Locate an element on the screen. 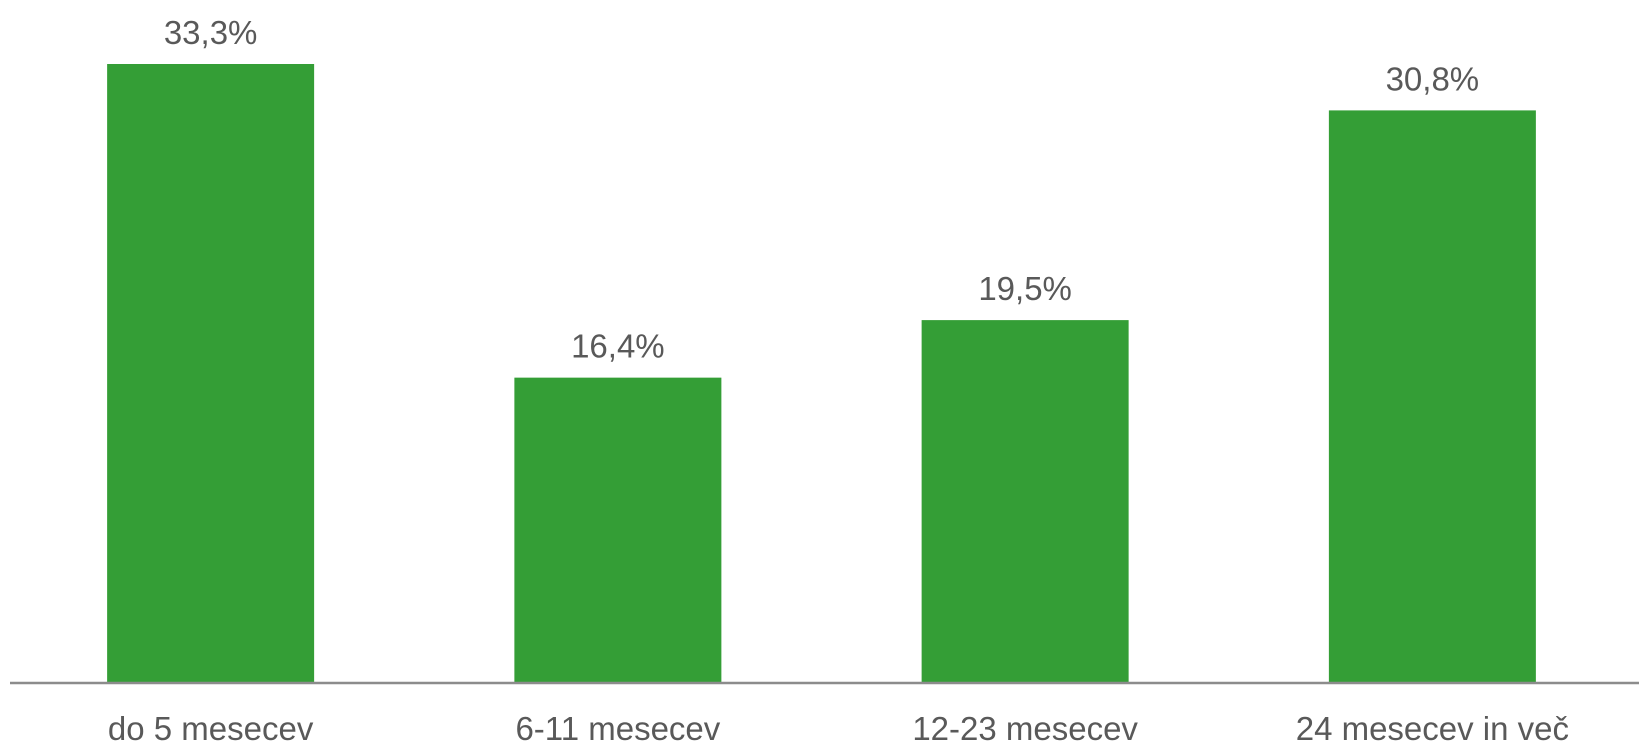 This screenshot has width=1639, height=745. x-tick-label: 24 mesecev in več is located at coordinates (1432, 727).